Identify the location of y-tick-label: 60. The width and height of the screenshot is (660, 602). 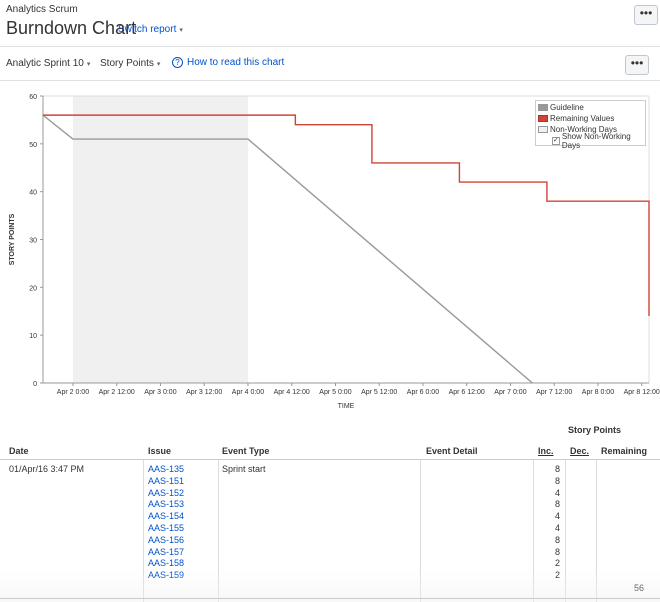
(33, 97).